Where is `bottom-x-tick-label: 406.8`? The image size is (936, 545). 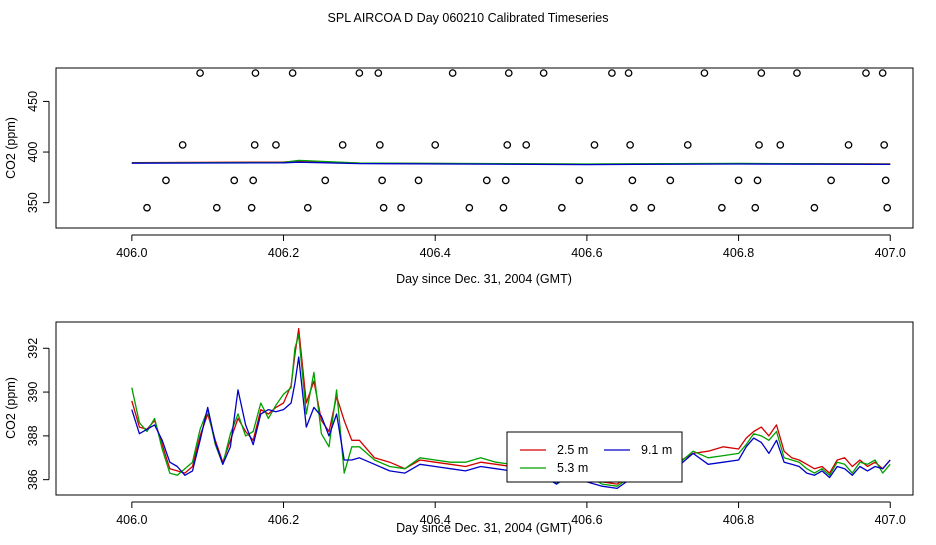
bottom-x-tick-label: 406.8 is located at coordinates (738, 520).